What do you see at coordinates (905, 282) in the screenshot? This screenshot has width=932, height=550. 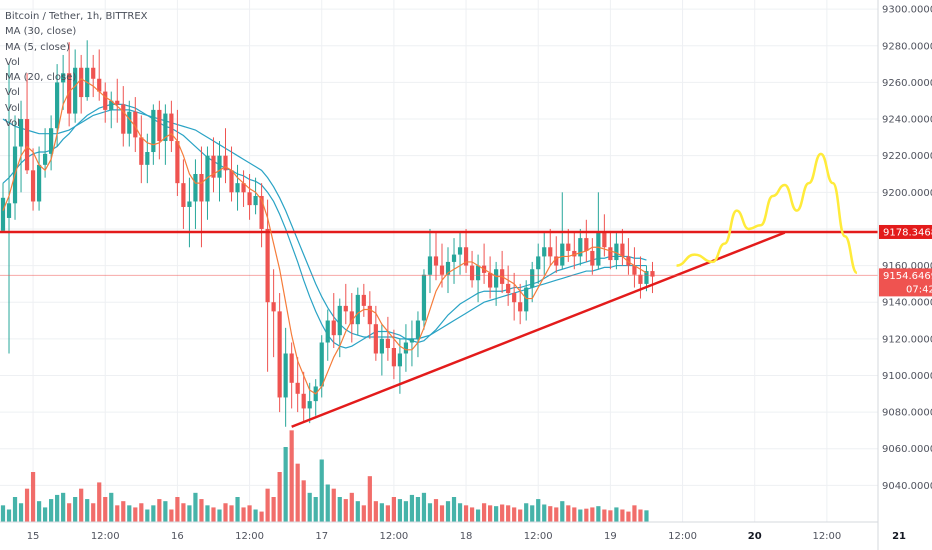 I see `last-price-tag-bg` at bounding box center [905, 282].